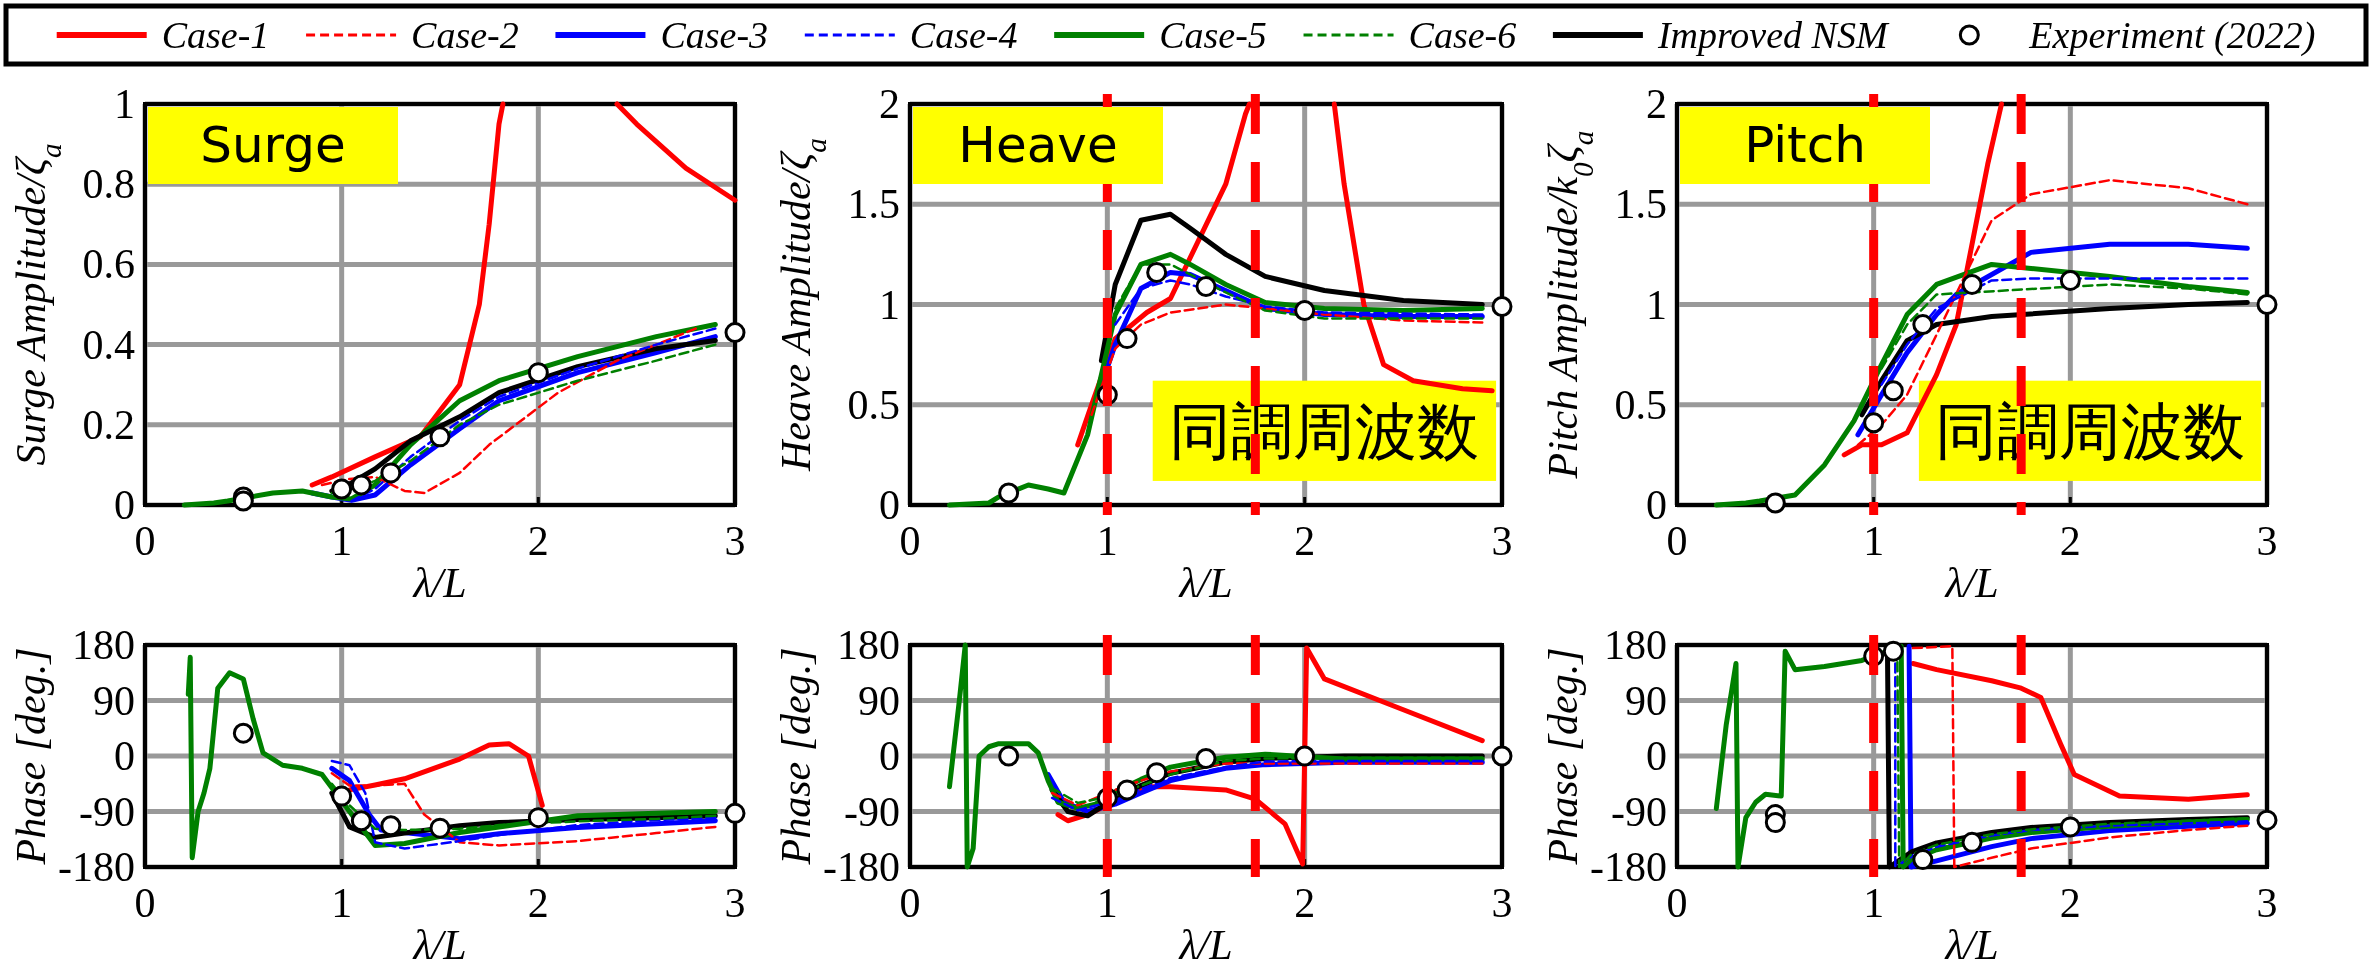 The width and height of the screenshot is (2372, 971). Describe the element at coordinates (2172, 35) in the screenshot. I see `legend-label: Experiment (2022)` at that location.